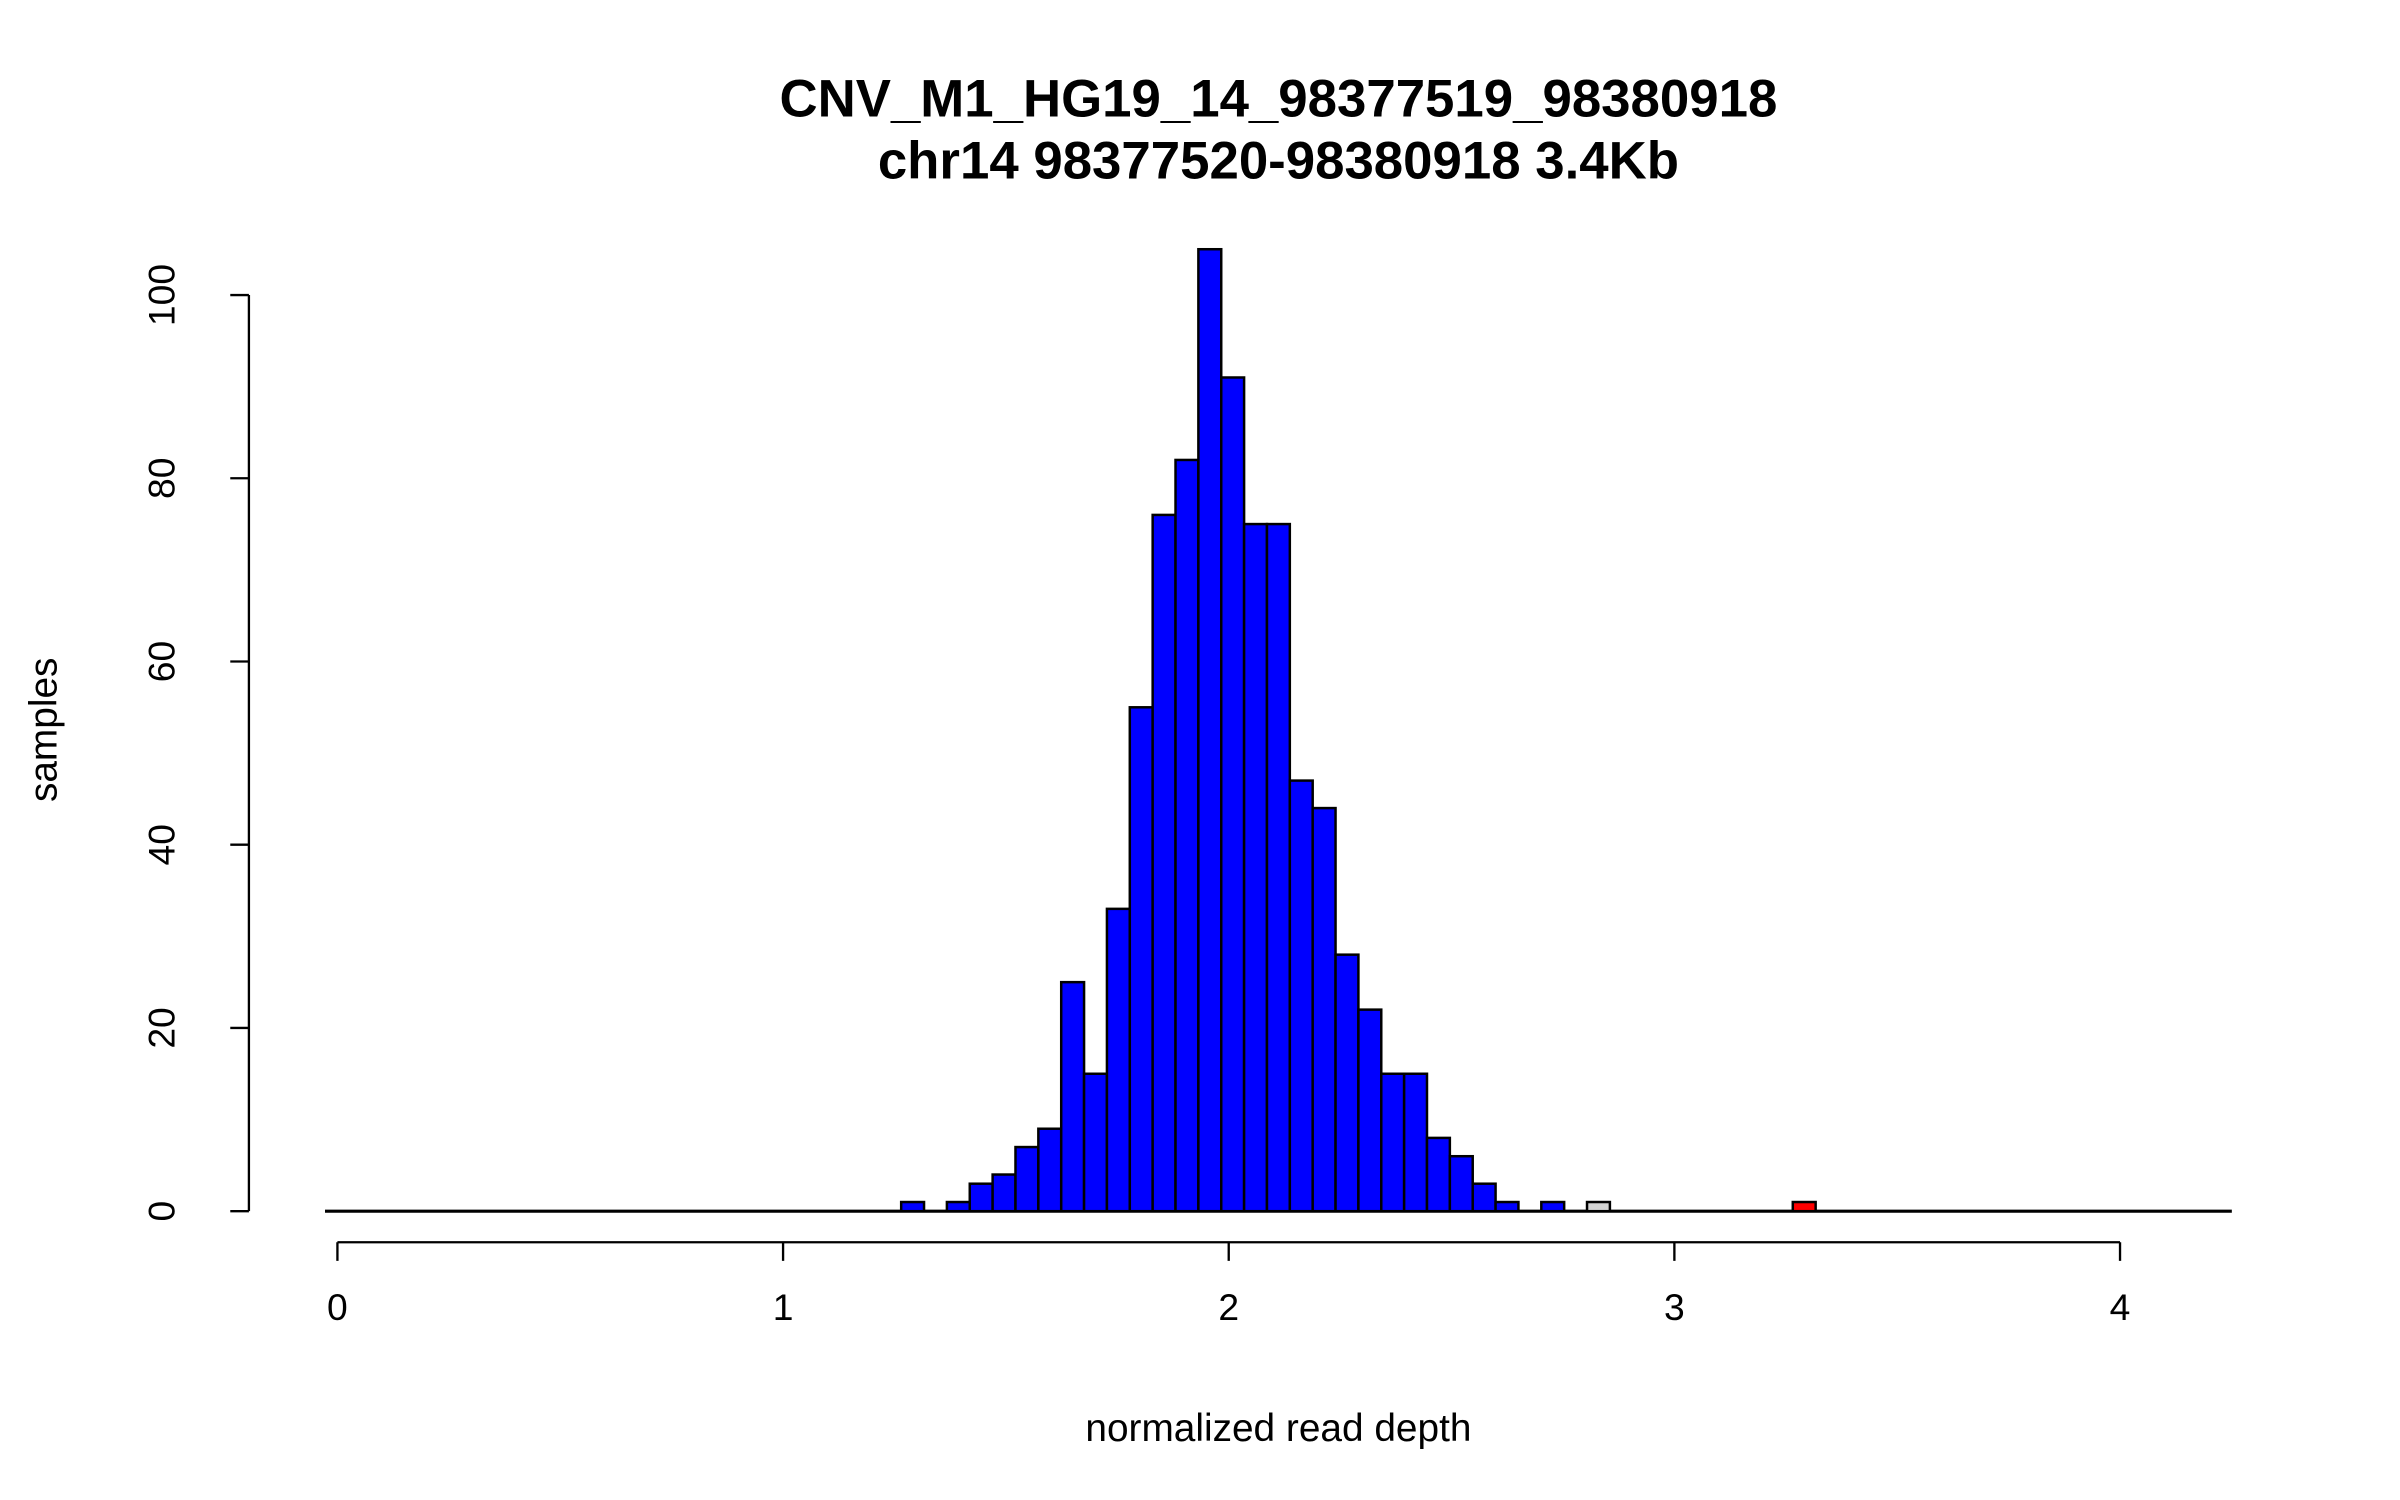  Describe the element at coordinates (43, 730) in the screenshot. I see `y-axis-label: samples` at that location.